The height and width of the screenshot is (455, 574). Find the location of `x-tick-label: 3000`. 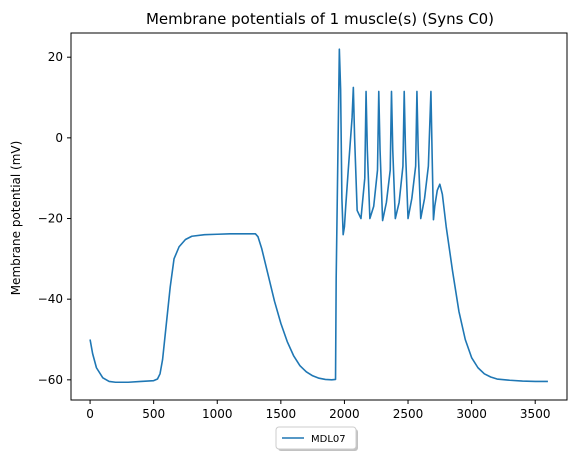

x-tick-label: 3000 is located at coordinates (471, 414).